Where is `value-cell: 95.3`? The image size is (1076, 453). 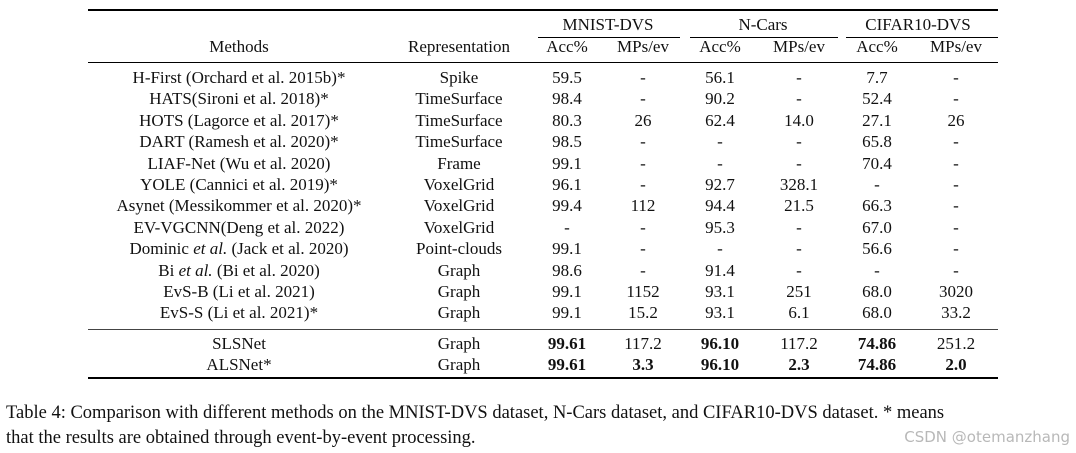 value-cell: 95.3 is located at coordinates (720, 227).